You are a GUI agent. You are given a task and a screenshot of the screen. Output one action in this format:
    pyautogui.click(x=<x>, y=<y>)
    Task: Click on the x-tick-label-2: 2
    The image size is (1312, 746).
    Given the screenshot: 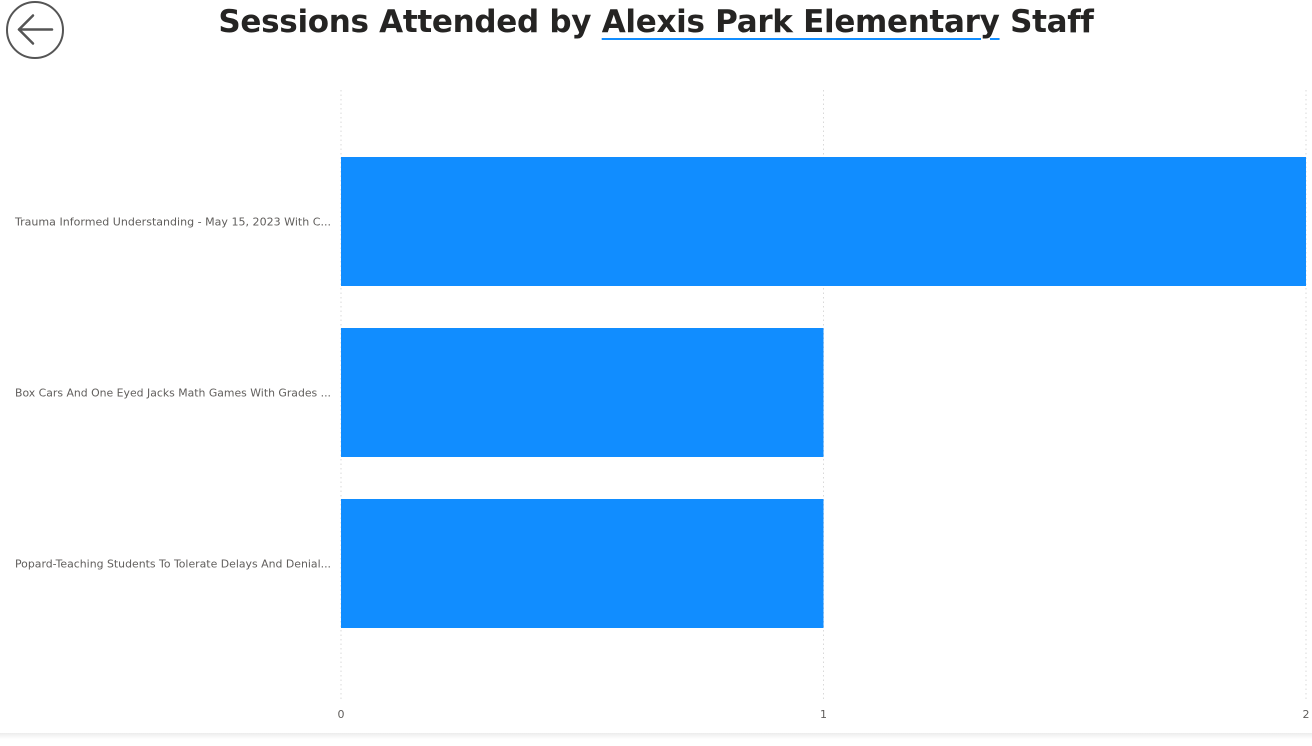 What is the action you would take?
    pyautogui.click(x=1306, y=714)
    